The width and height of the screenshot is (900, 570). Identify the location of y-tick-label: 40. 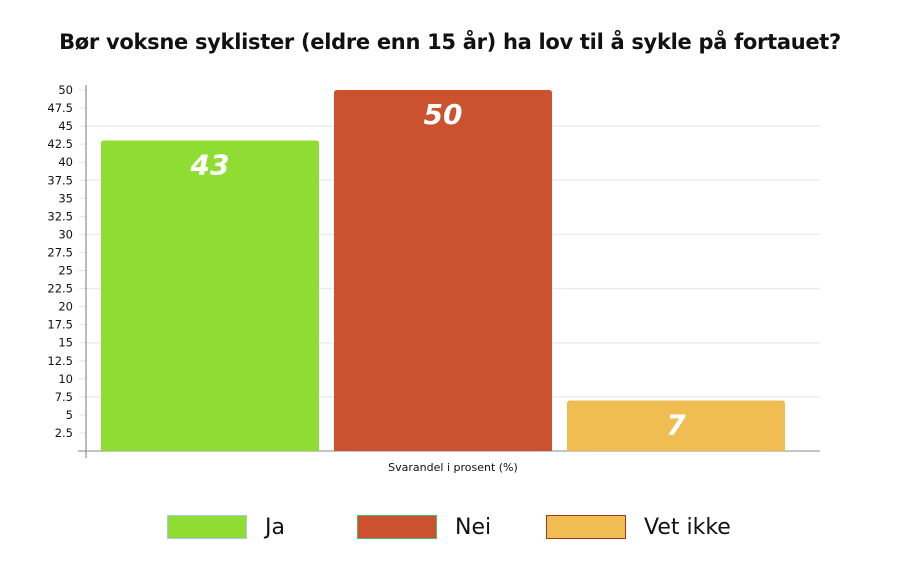
(65, 162).